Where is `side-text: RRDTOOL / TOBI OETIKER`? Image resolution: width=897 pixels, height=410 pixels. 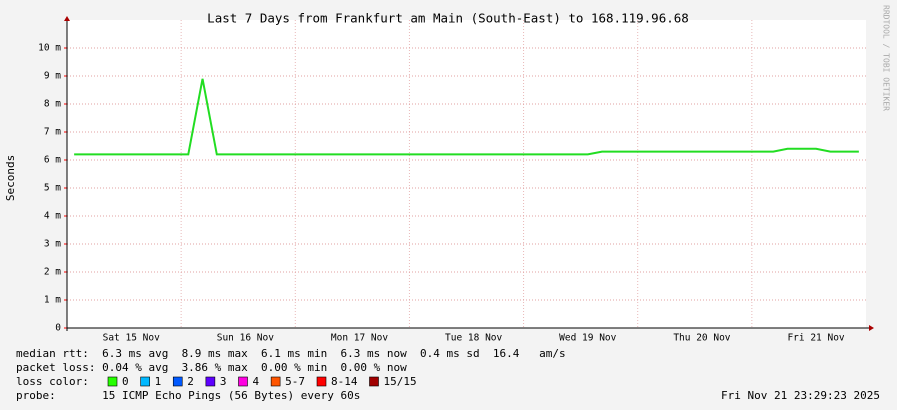 side-text: RRDTOOL / TOBI OETIKER is located at coordinates (886, 58).